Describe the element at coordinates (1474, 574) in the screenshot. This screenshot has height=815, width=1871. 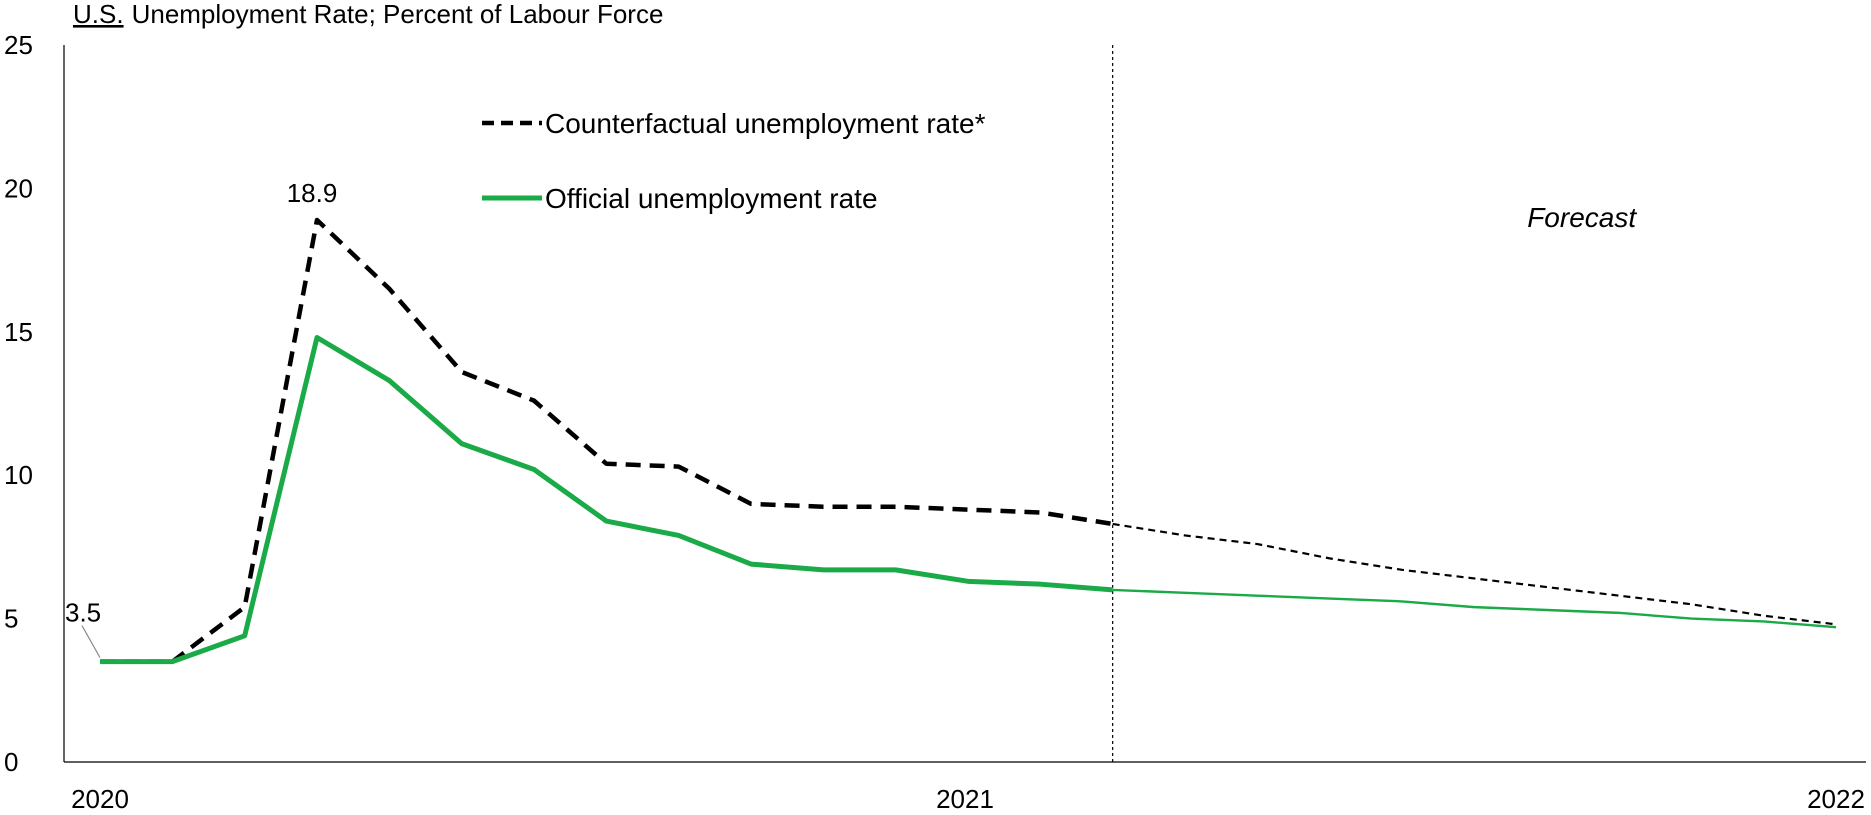
I see `series-line-counterfactual-forecast` at that location.